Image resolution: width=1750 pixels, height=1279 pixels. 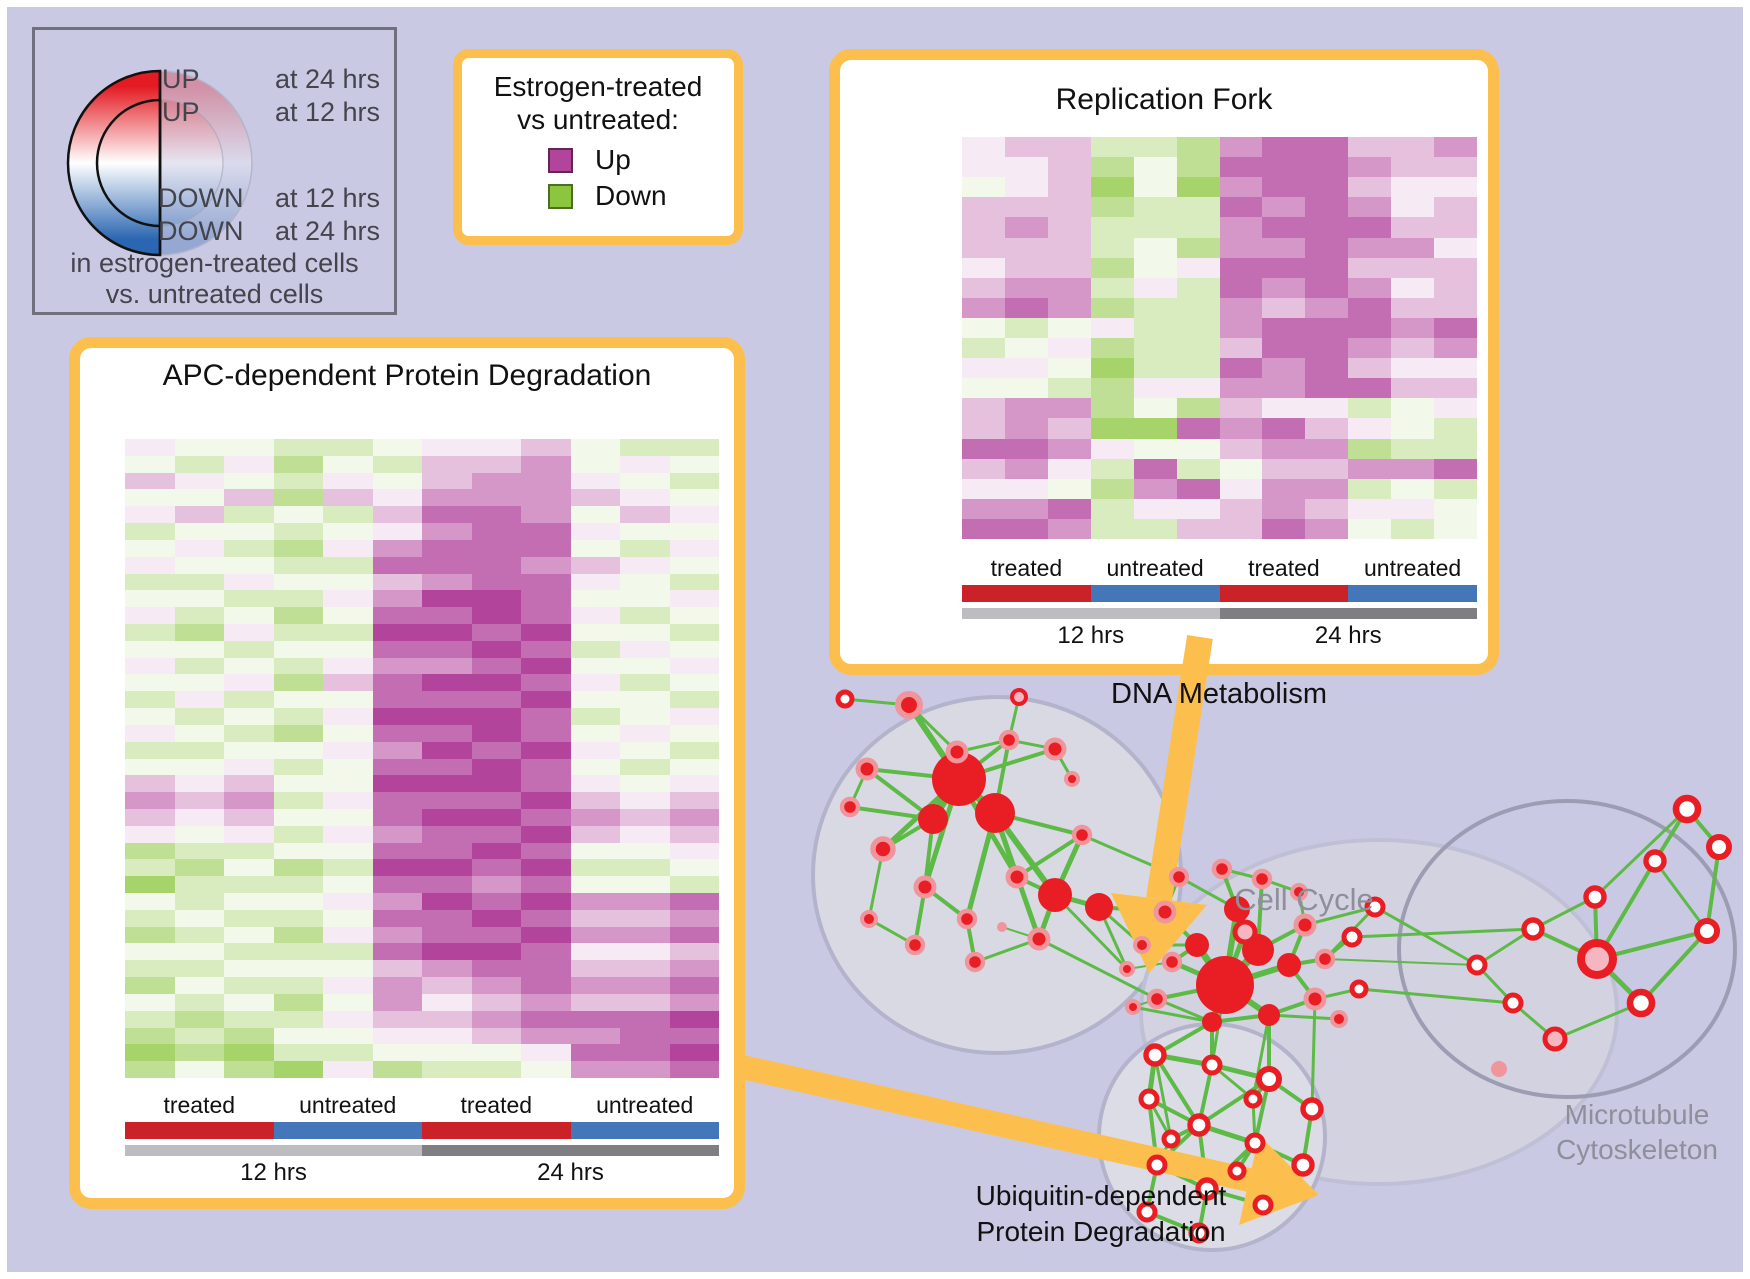 I want to click on gene-node-solid, so click(x=933, y=819).